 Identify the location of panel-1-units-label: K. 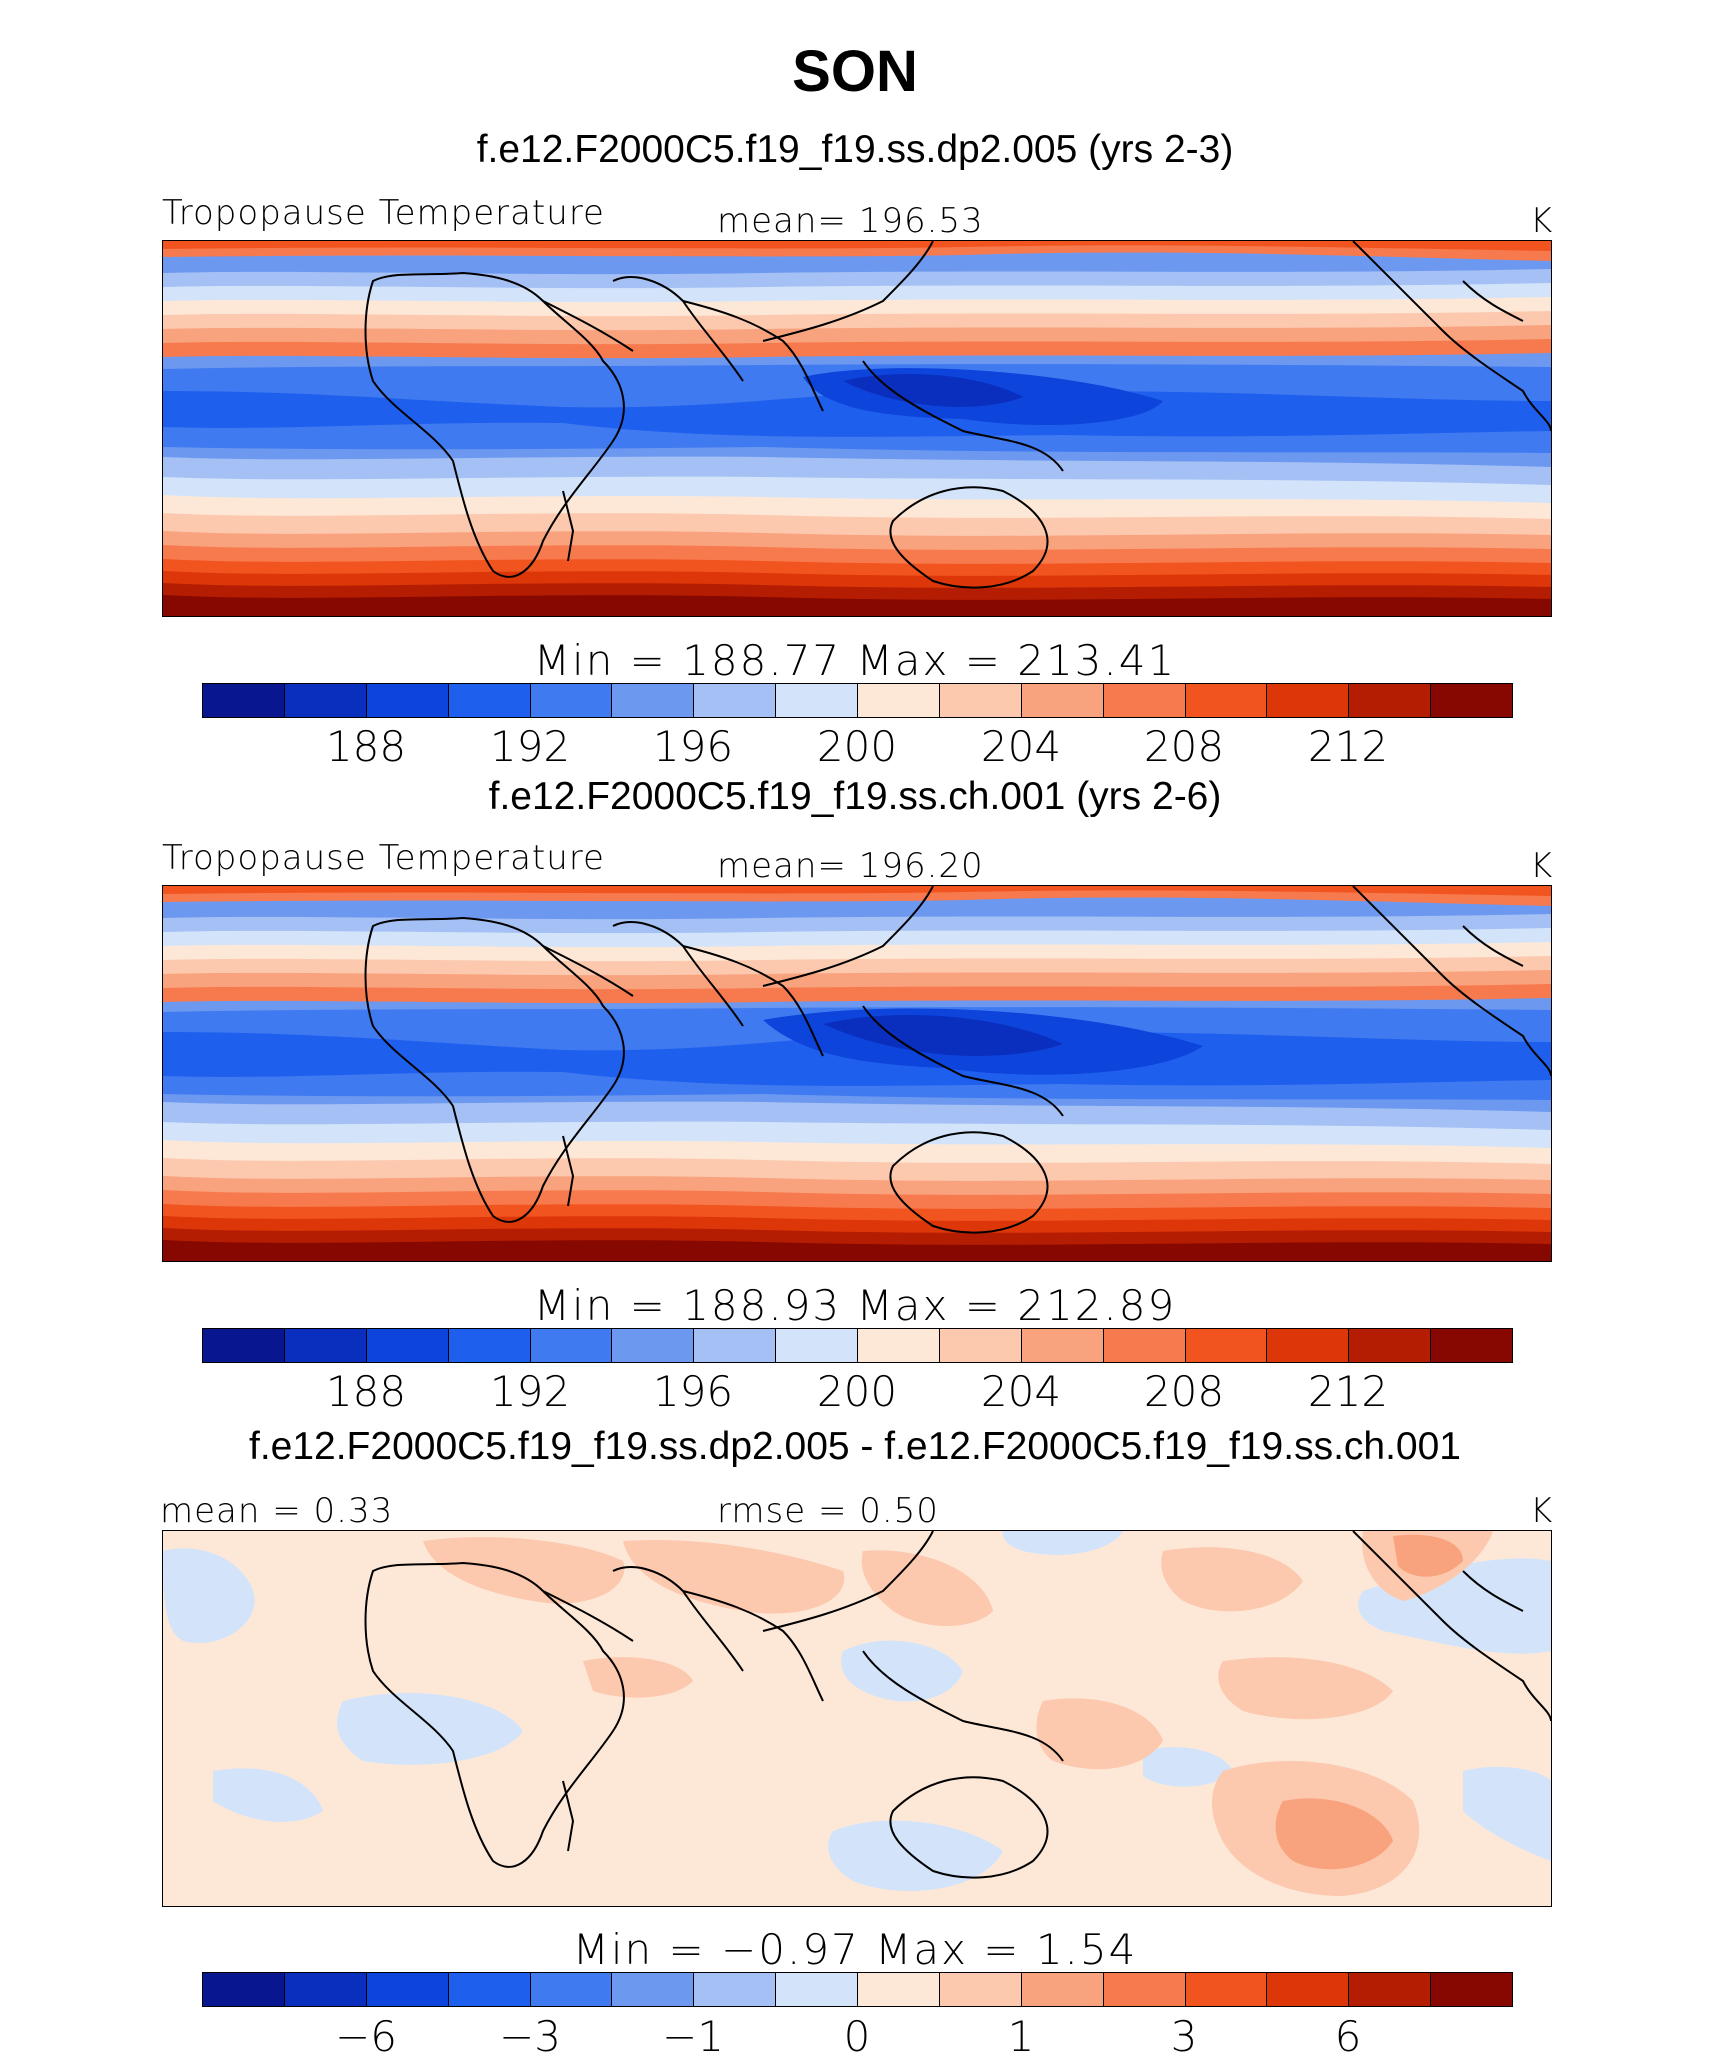
(1542, 221).